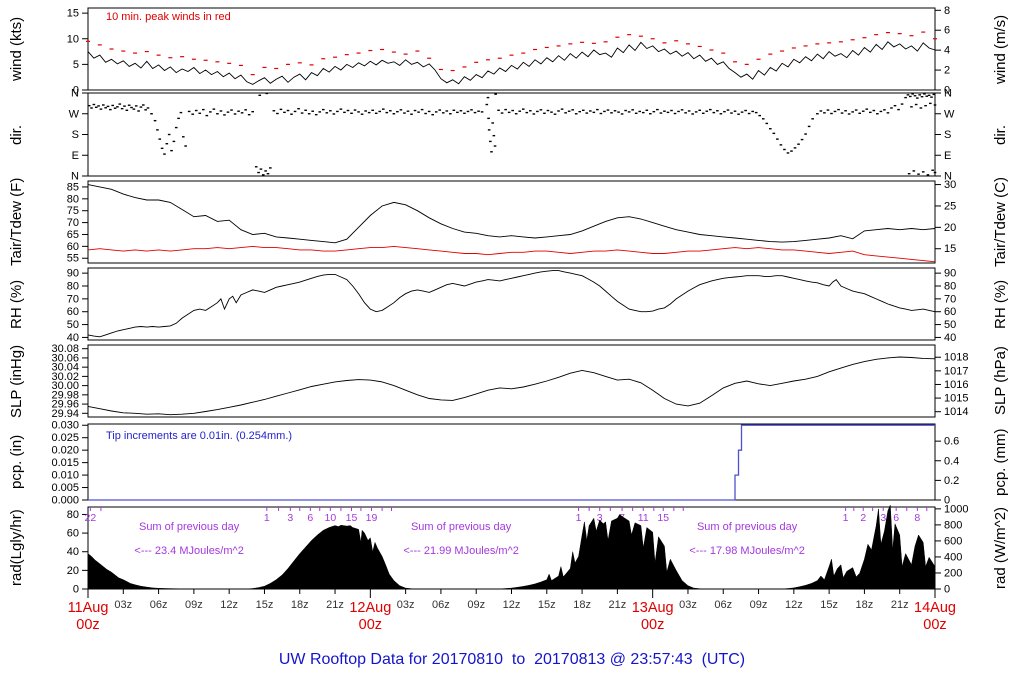 The height and width of the screenshot is (700, 1024). What do you see at coordinates (1000, 548) in the screenshot?
I see `rad-right-axis-title: rad (W/m^2)` at bounding box center [1000, 548].